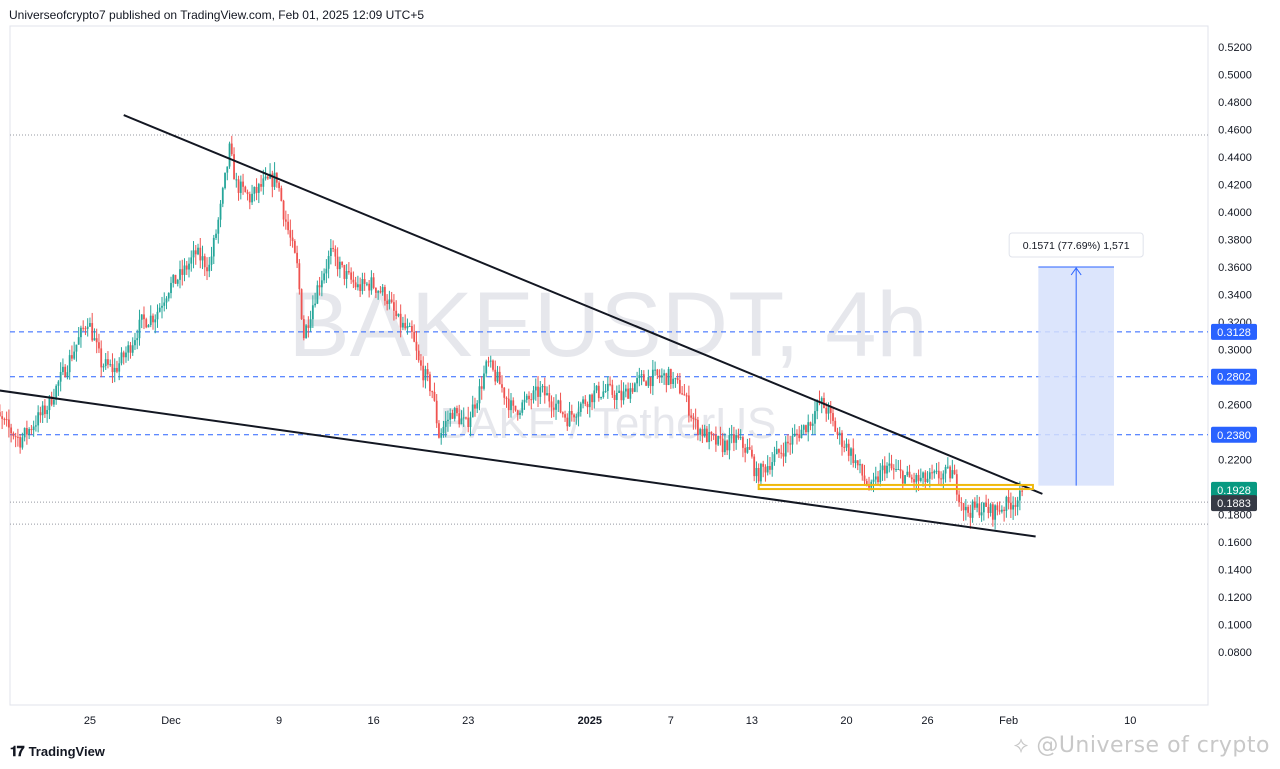 Image resolution: width=1280 pixels, height=769 pixels. What do you see at coordinates (57, 751) in the screenshot?
I see `tradingview-logo: 𝟏𝟕 TradingView` at bounding box center [57, 751].